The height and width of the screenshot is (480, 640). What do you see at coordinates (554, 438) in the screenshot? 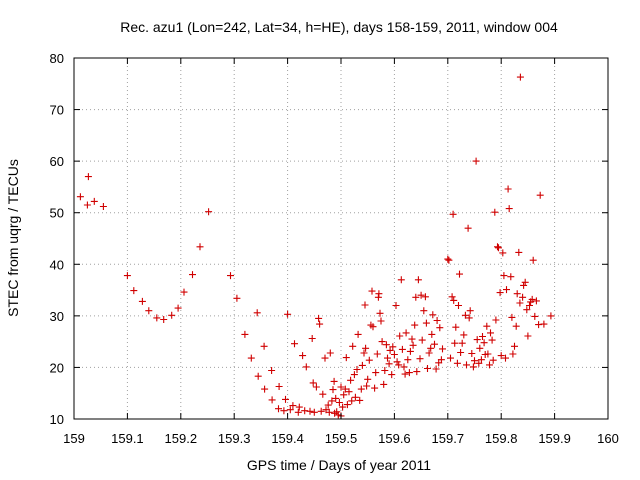
I see `x-tick-label: 159.9` at bounding box center [554, 438].